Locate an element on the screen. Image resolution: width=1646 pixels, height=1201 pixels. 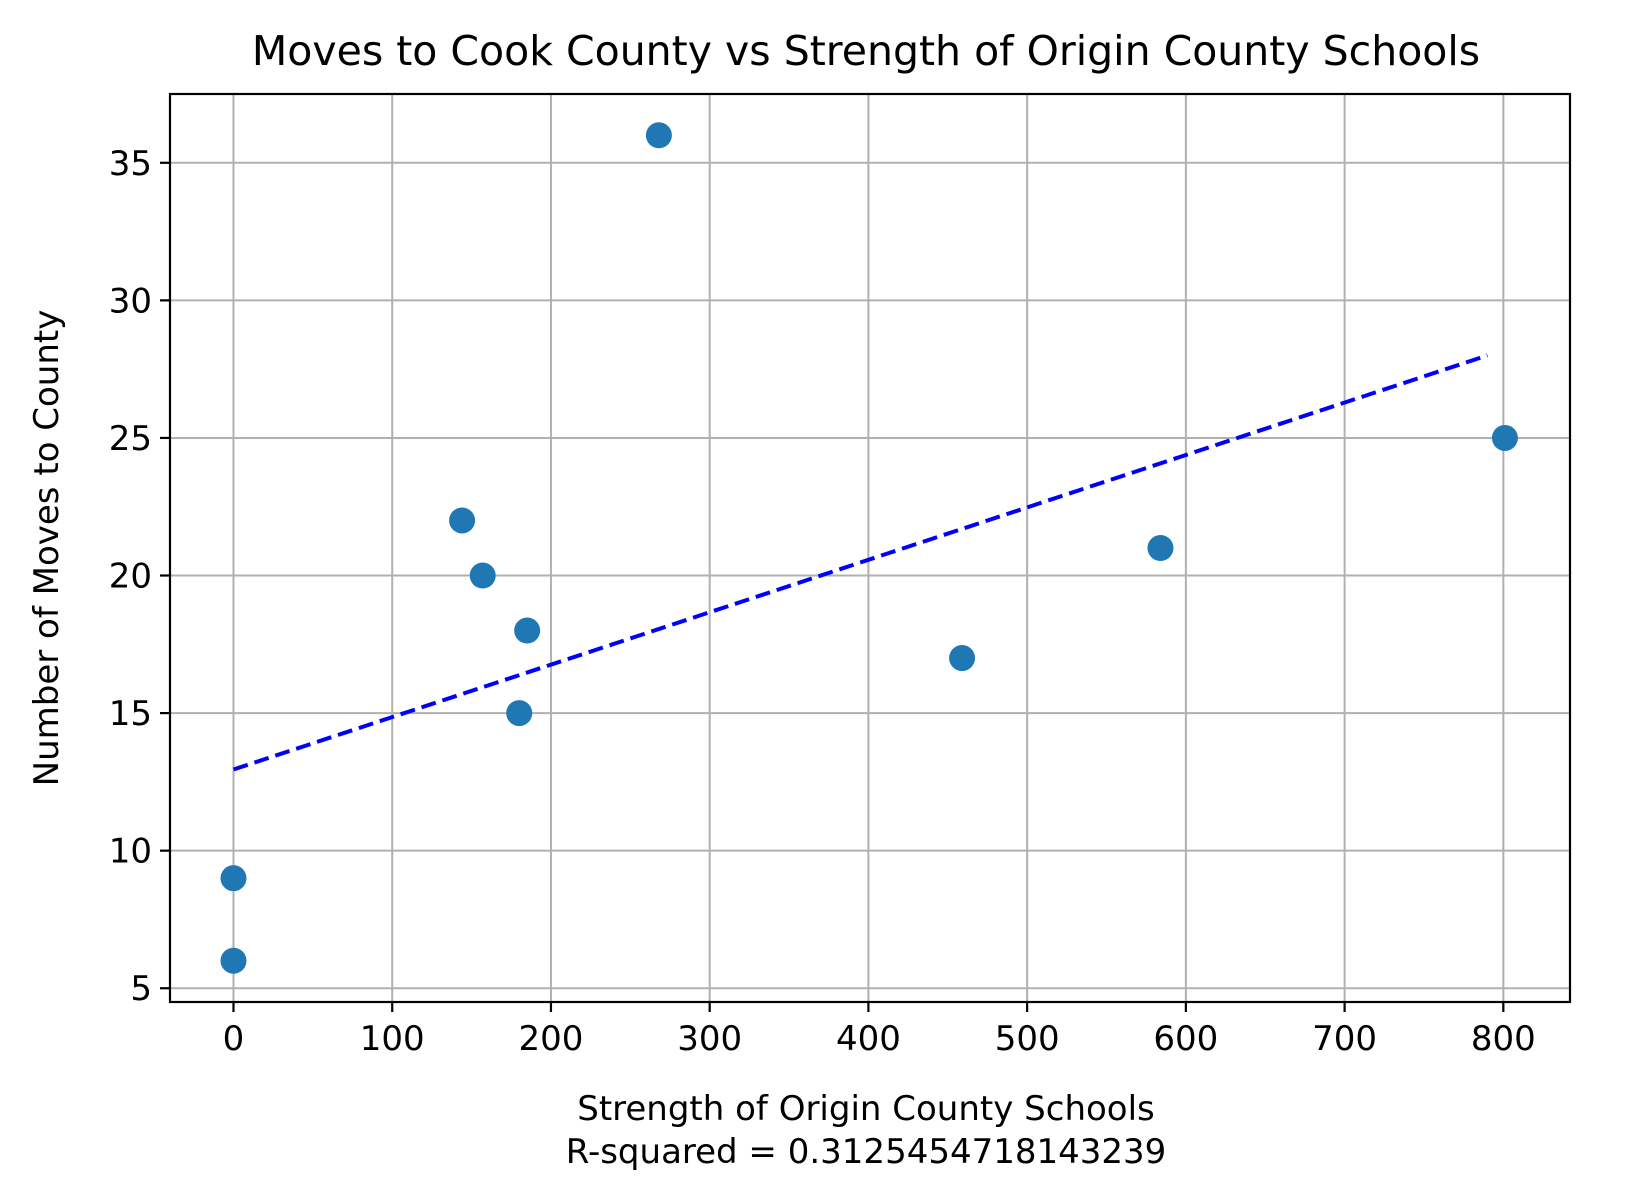
y-tick-label: 5 is located at coordinates (141, 989).